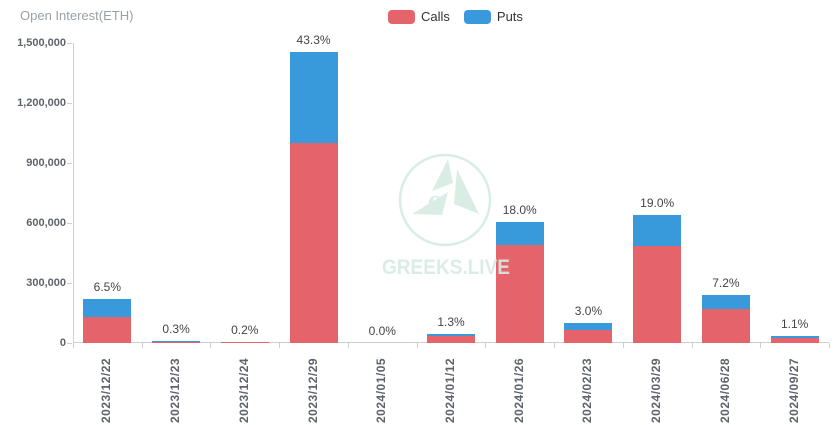 Image resolution: width=836 pixels, height=425 pixels. Describe the element at coordinates (588, 310) in the screenshot. I see `bar-percentage-label: 3.0%` at that location.